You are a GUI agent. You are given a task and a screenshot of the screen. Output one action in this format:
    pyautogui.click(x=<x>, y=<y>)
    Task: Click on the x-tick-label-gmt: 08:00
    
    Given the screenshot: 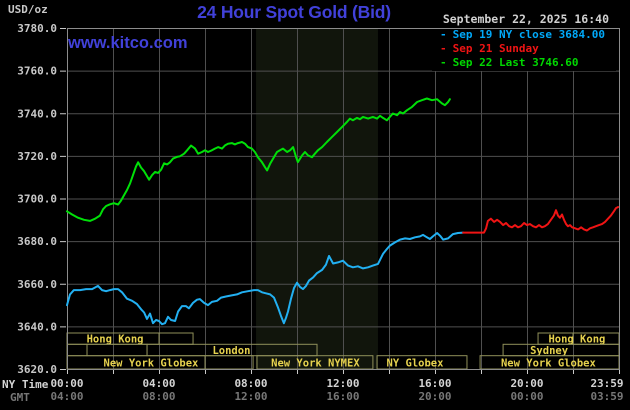 What is the action you would take?
    pyautogui.click(x=158, y=396)
    